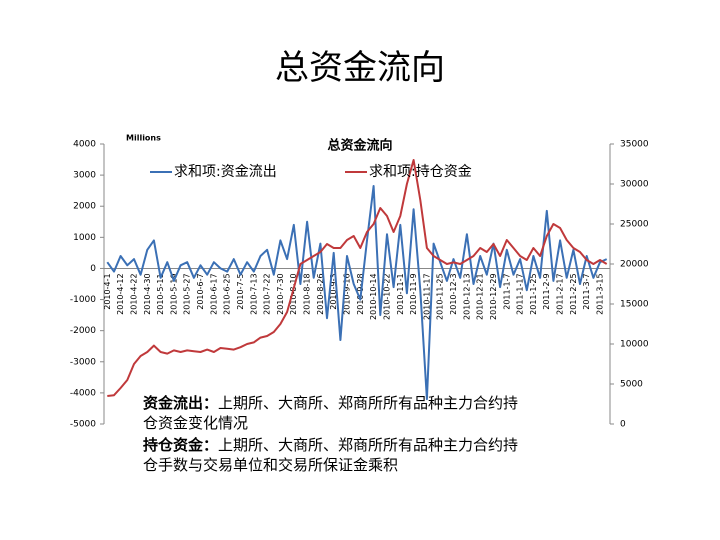 The image size is (720, 540). I want to click on x-tick-label: 2010-6-17, so click(213, 293).